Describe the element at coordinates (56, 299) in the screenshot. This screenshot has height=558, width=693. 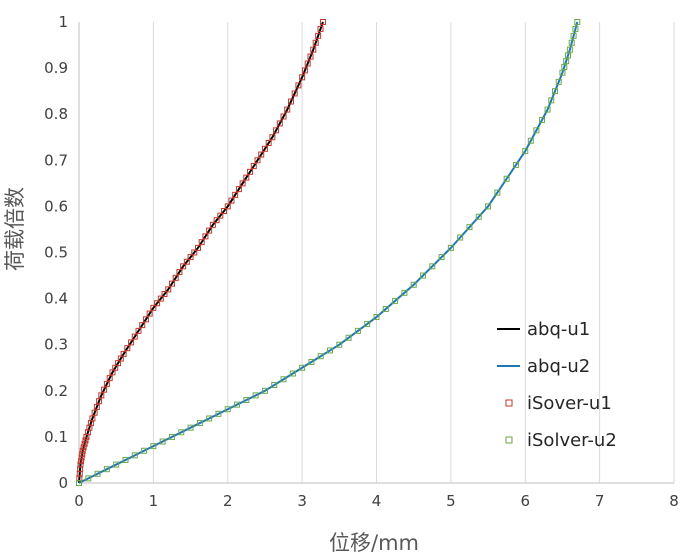
I see `y-tick-label: 0.4` at that location.